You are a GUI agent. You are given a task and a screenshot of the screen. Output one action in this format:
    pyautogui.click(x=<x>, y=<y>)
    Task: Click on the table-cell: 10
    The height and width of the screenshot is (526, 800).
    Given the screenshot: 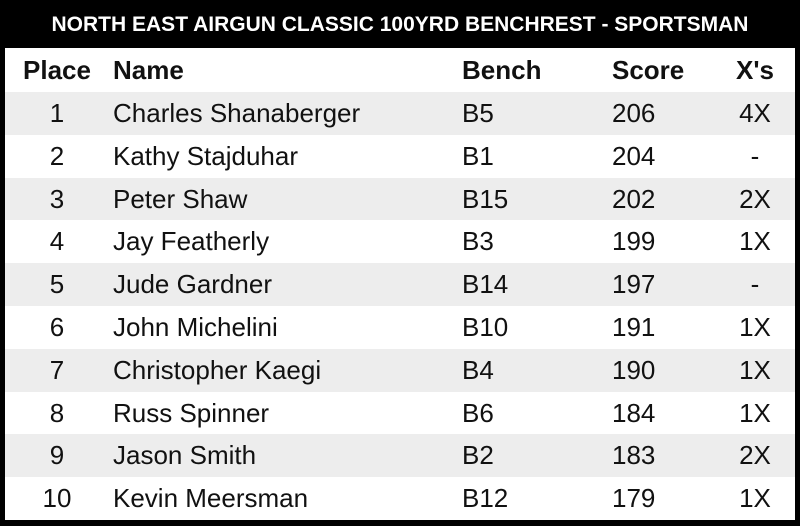 What is the action you would take?
    pyautogui.click(x=57, y=498)
    